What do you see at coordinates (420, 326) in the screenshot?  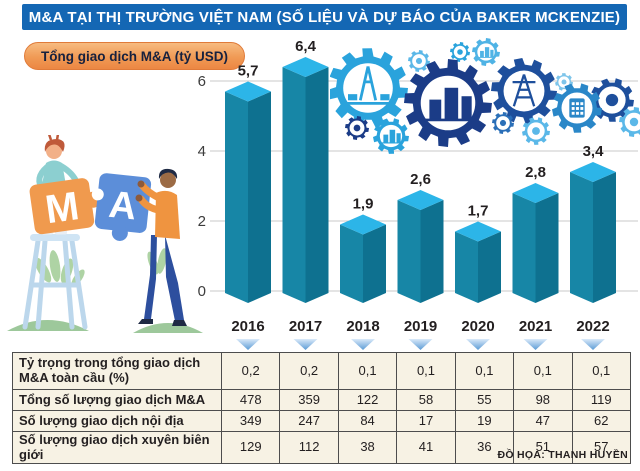 I see `x-axis-year-label: 2019` at bounding box center [420, 326].